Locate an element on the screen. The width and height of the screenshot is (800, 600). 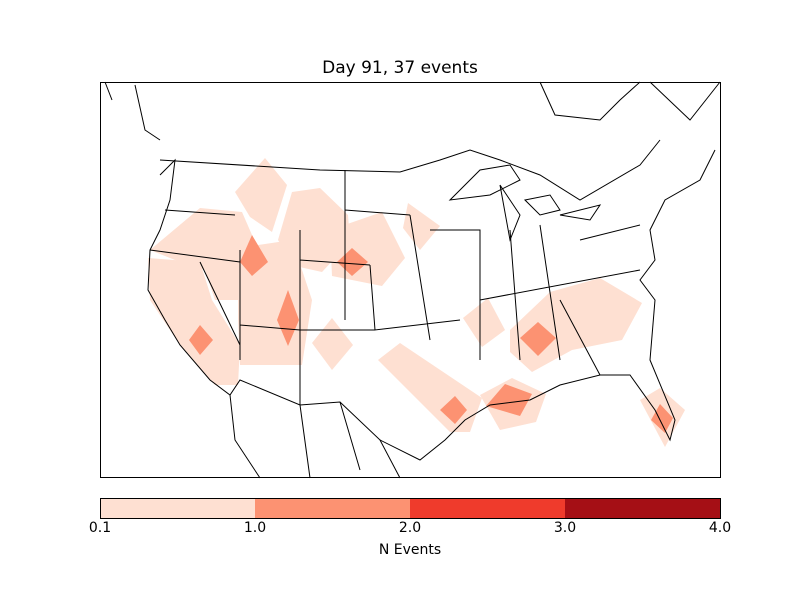
region-california-nevada is located at coordinates (194, 321).